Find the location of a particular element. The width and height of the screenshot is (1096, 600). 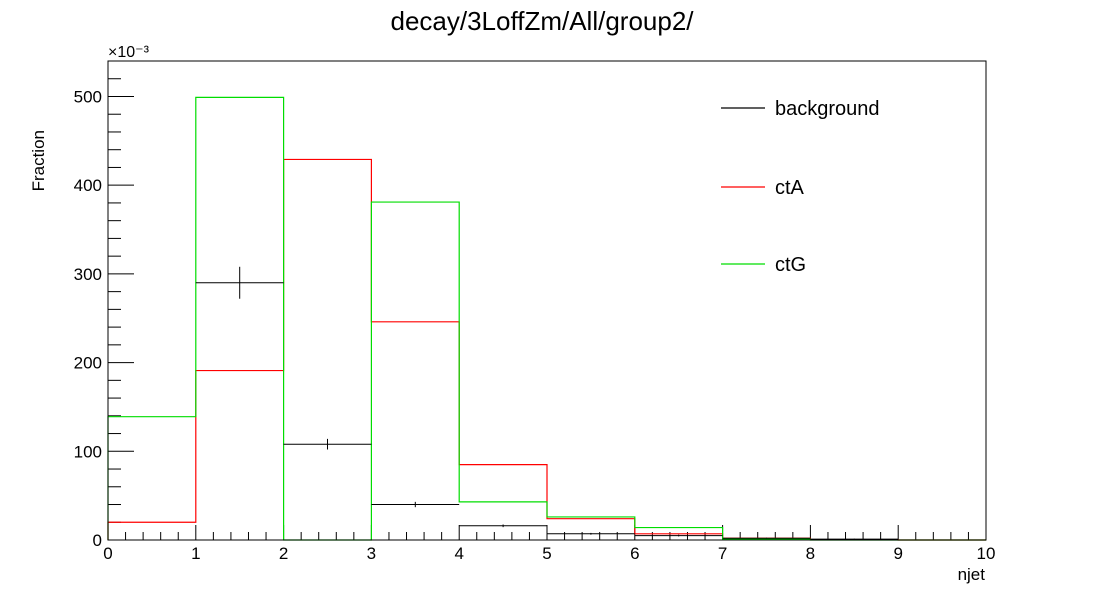

y-tick-label: 500 is located at coordinates (88, 96).